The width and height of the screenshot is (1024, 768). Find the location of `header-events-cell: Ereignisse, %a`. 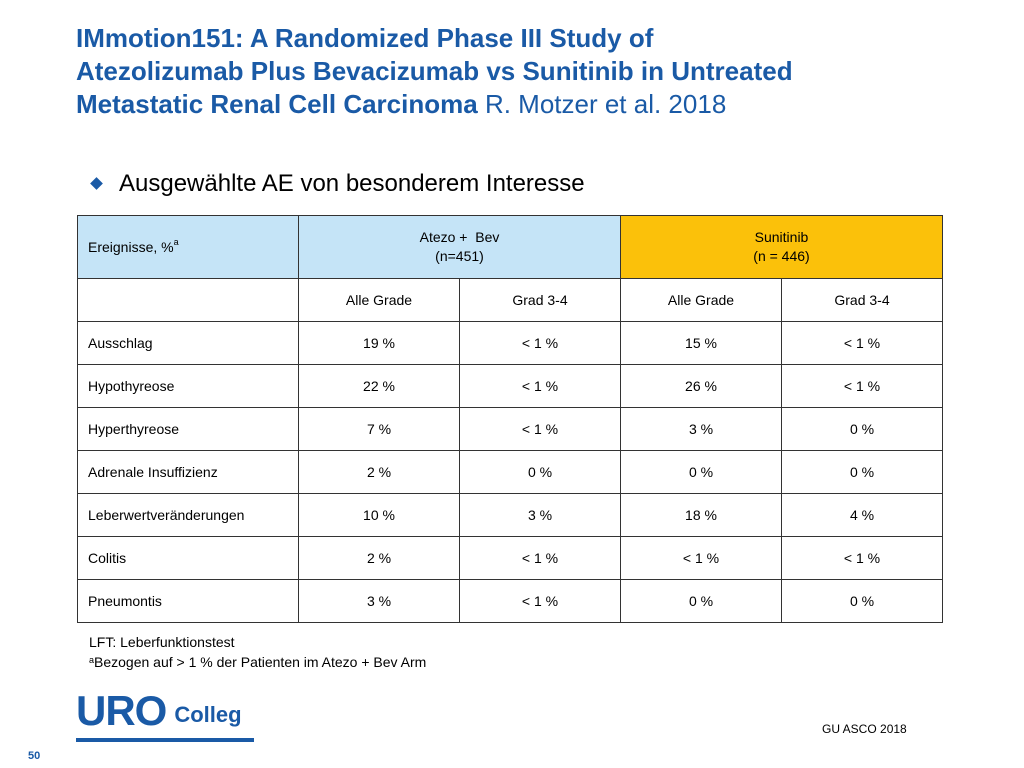

header-events-cell: Ereignisse, %a is located at coordinates (188, 247).